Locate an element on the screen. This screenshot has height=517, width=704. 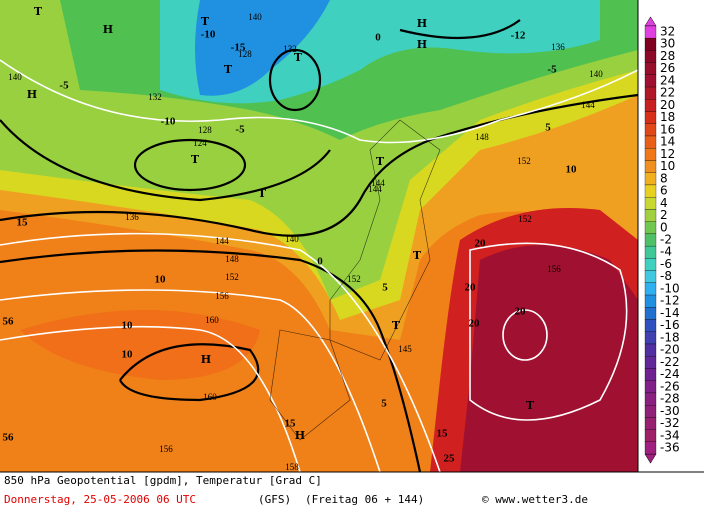
map-label: 158 is located at coordinates (292, 467).